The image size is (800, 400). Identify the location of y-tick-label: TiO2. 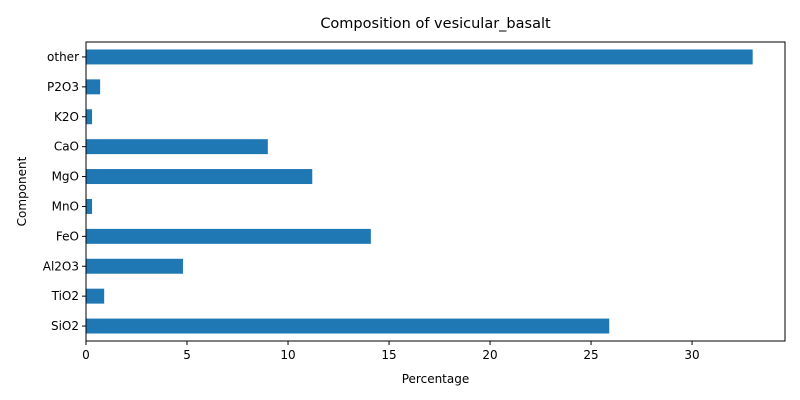
(65, 296).